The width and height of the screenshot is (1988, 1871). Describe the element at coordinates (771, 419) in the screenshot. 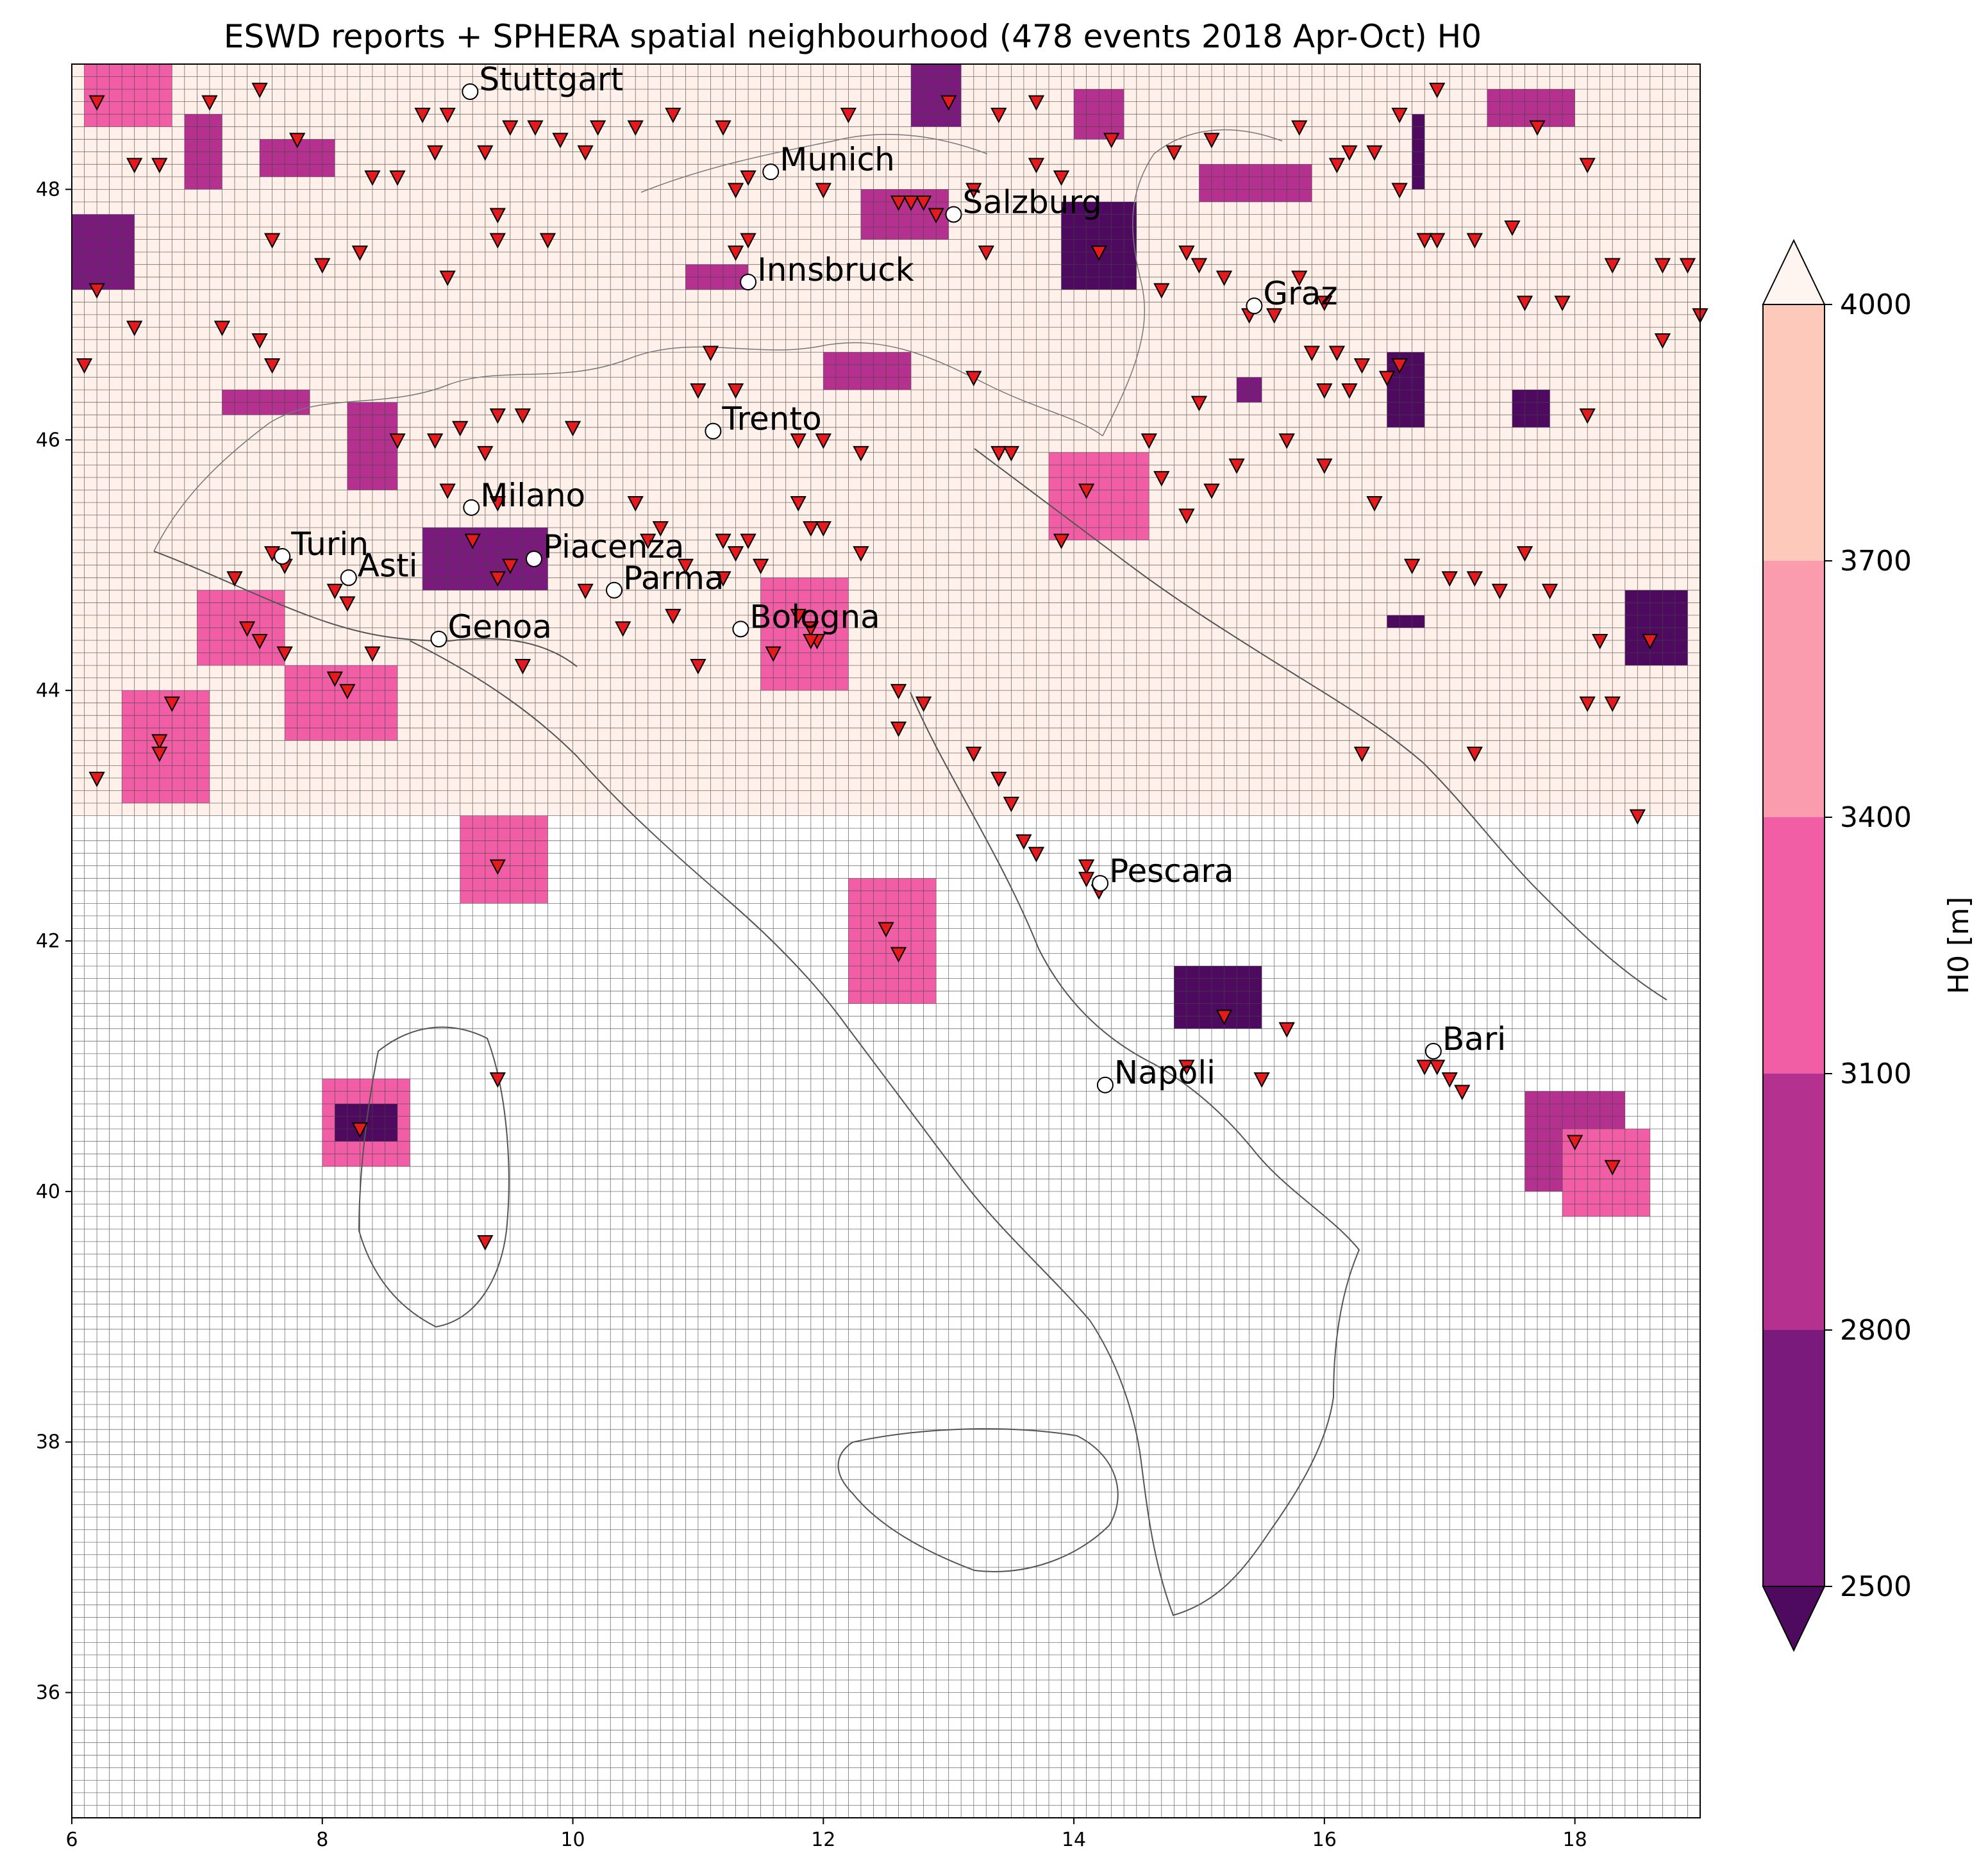

I see `city-label: Trento` at that location.